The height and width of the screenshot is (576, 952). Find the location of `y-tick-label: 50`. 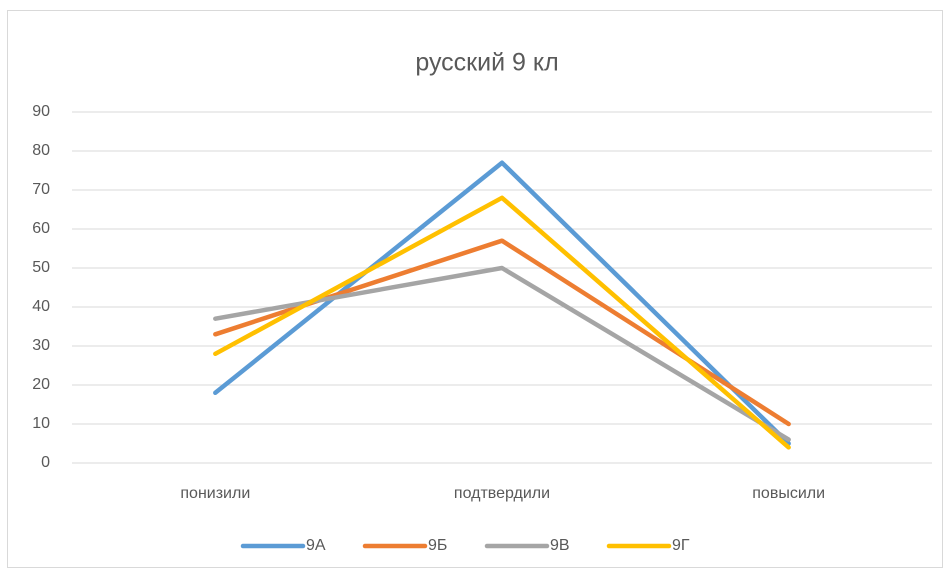

y-tick-label: 50 is located at coordinates (41, 267).